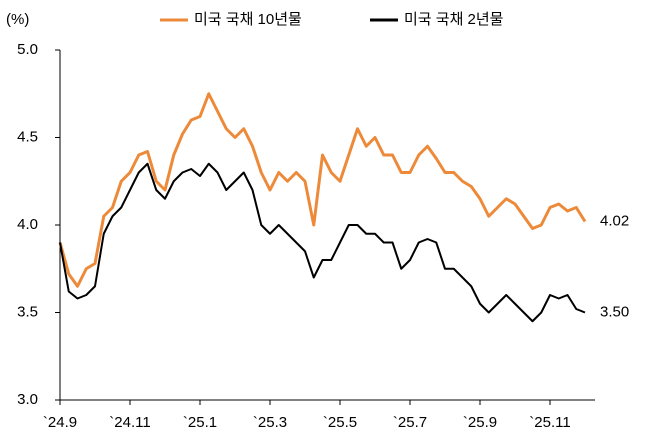 The height and width of the screenshot is (443, 651). I want to click on x-tick-label: `24.9, so click(60, 422).